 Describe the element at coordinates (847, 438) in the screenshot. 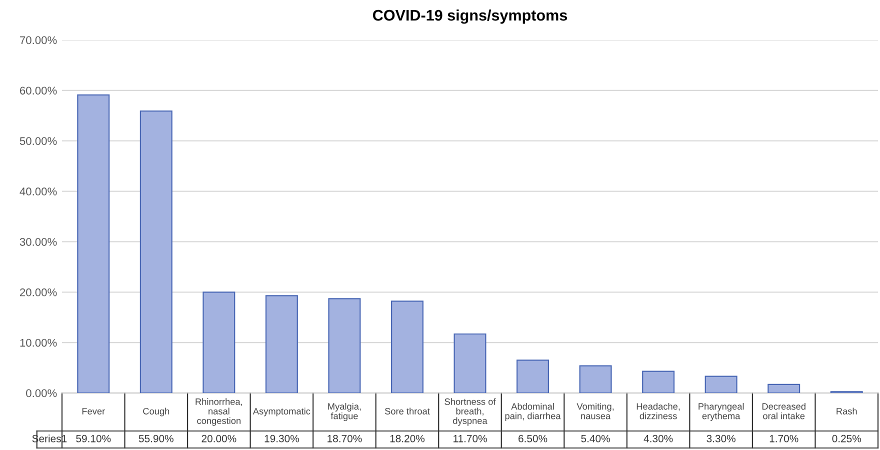

I see `data-label: 0.25%` at that location.